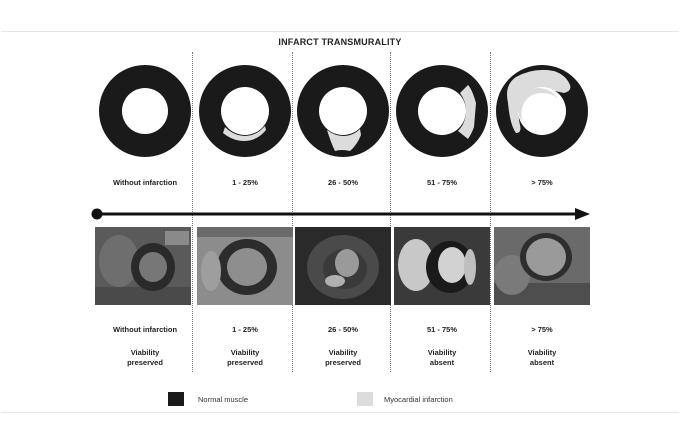  What do you see at coordinates (542, 329) in the screenshot?
I see `mri-label-4: > 75%` at bounding box center [542, 329].